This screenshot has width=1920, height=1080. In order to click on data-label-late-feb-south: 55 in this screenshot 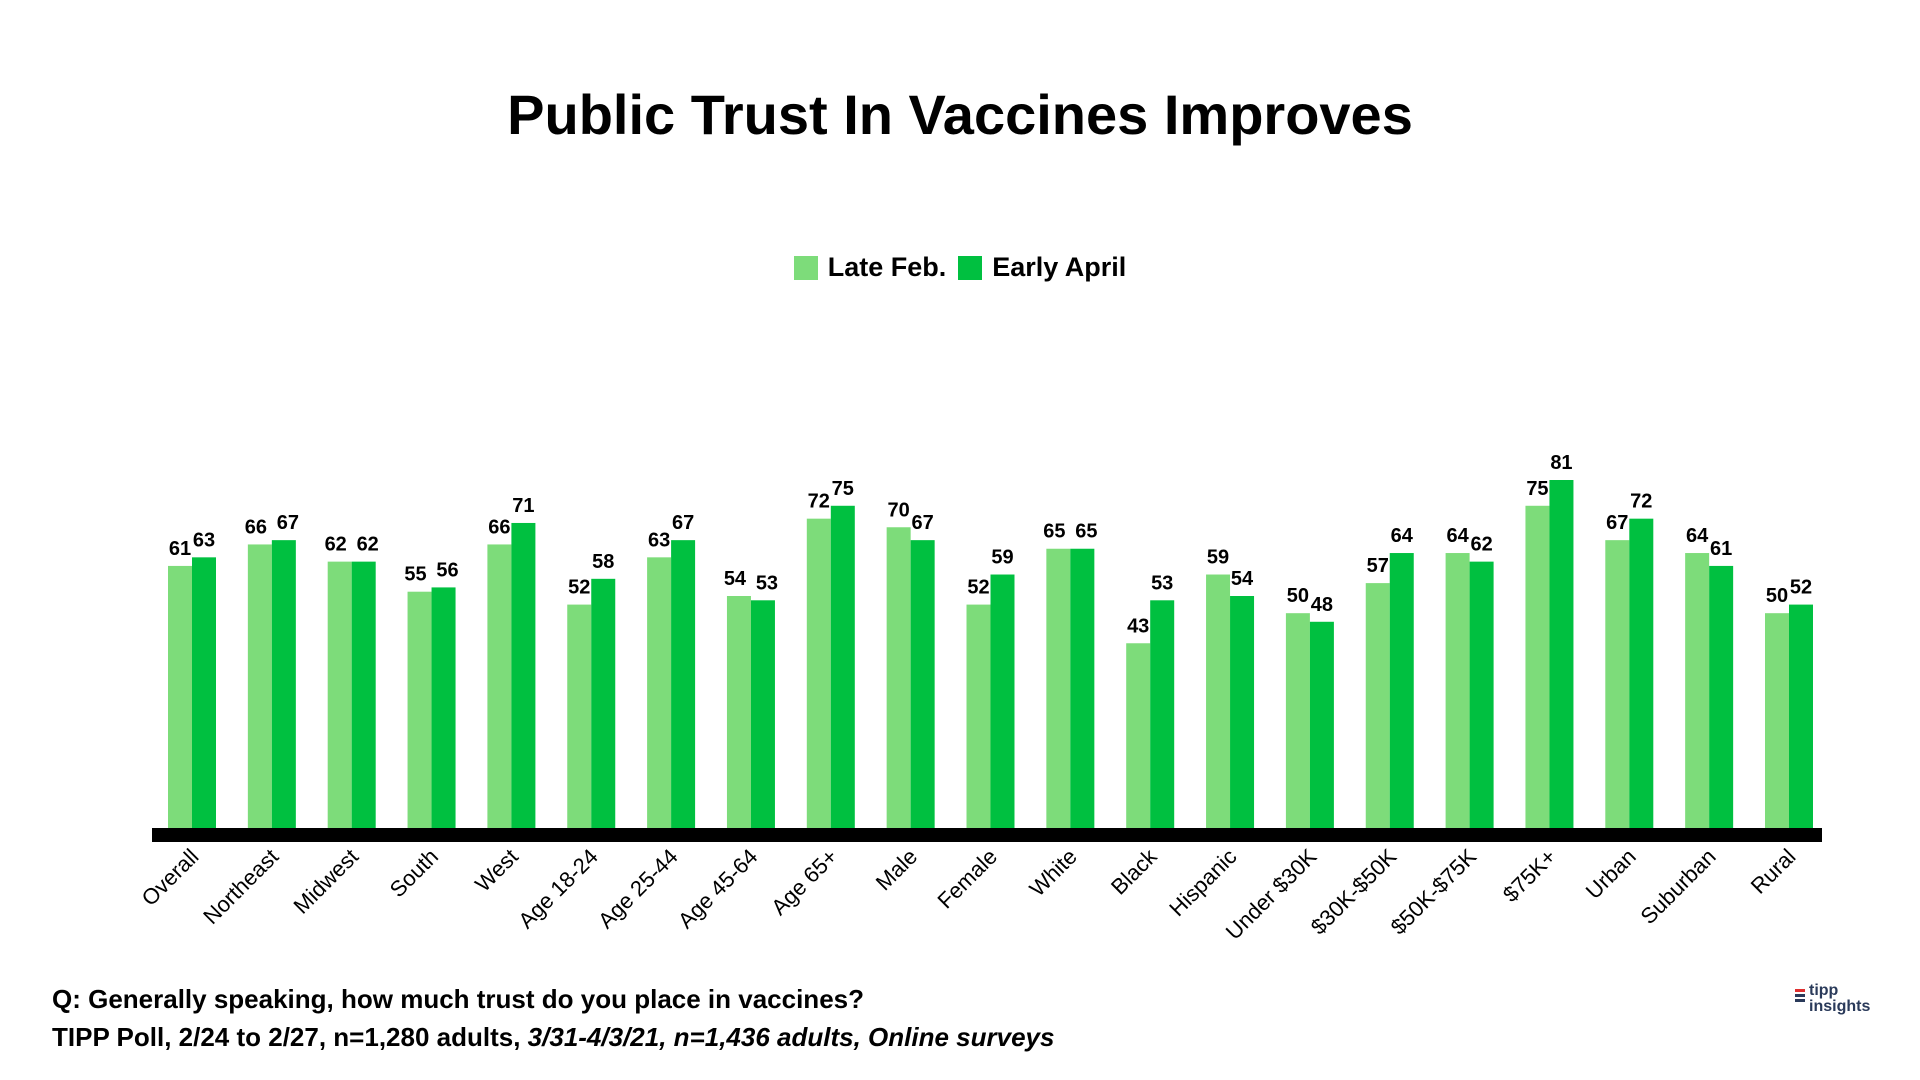, I will do `click(415, 575)`.